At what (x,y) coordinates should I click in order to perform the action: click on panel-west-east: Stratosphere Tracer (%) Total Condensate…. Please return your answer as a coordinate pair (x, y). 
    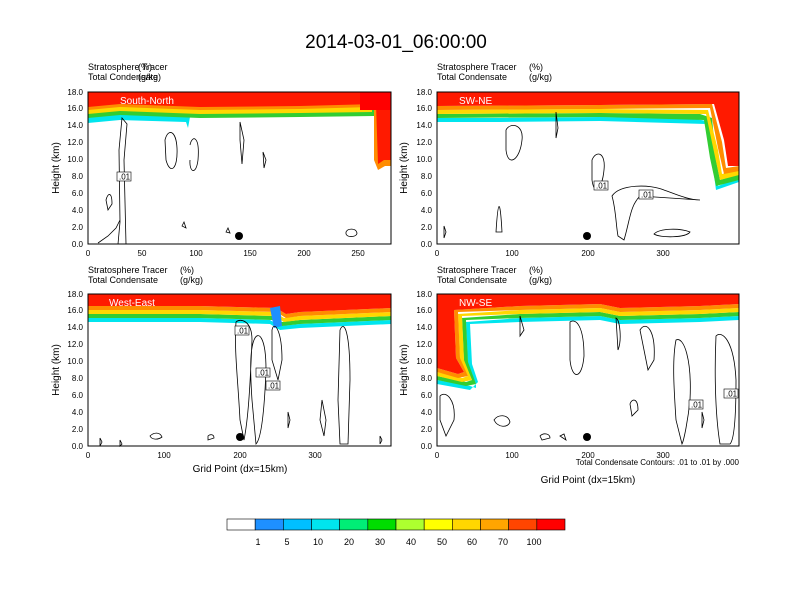
    Looking at the image, I should click on (221, 370).